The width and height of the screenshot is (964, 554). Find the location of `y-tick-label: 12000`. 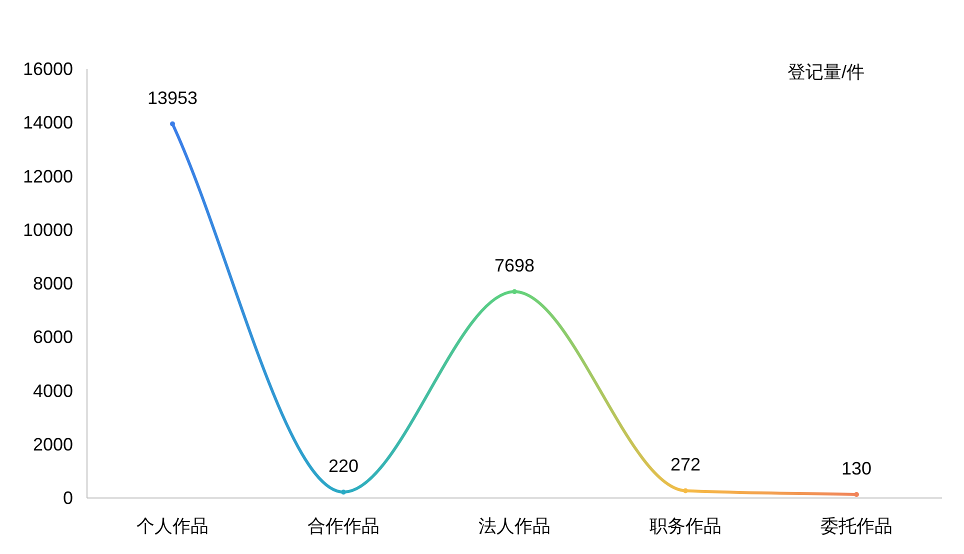

y-tick-label: 12000 is located at coordinates (47, 176).